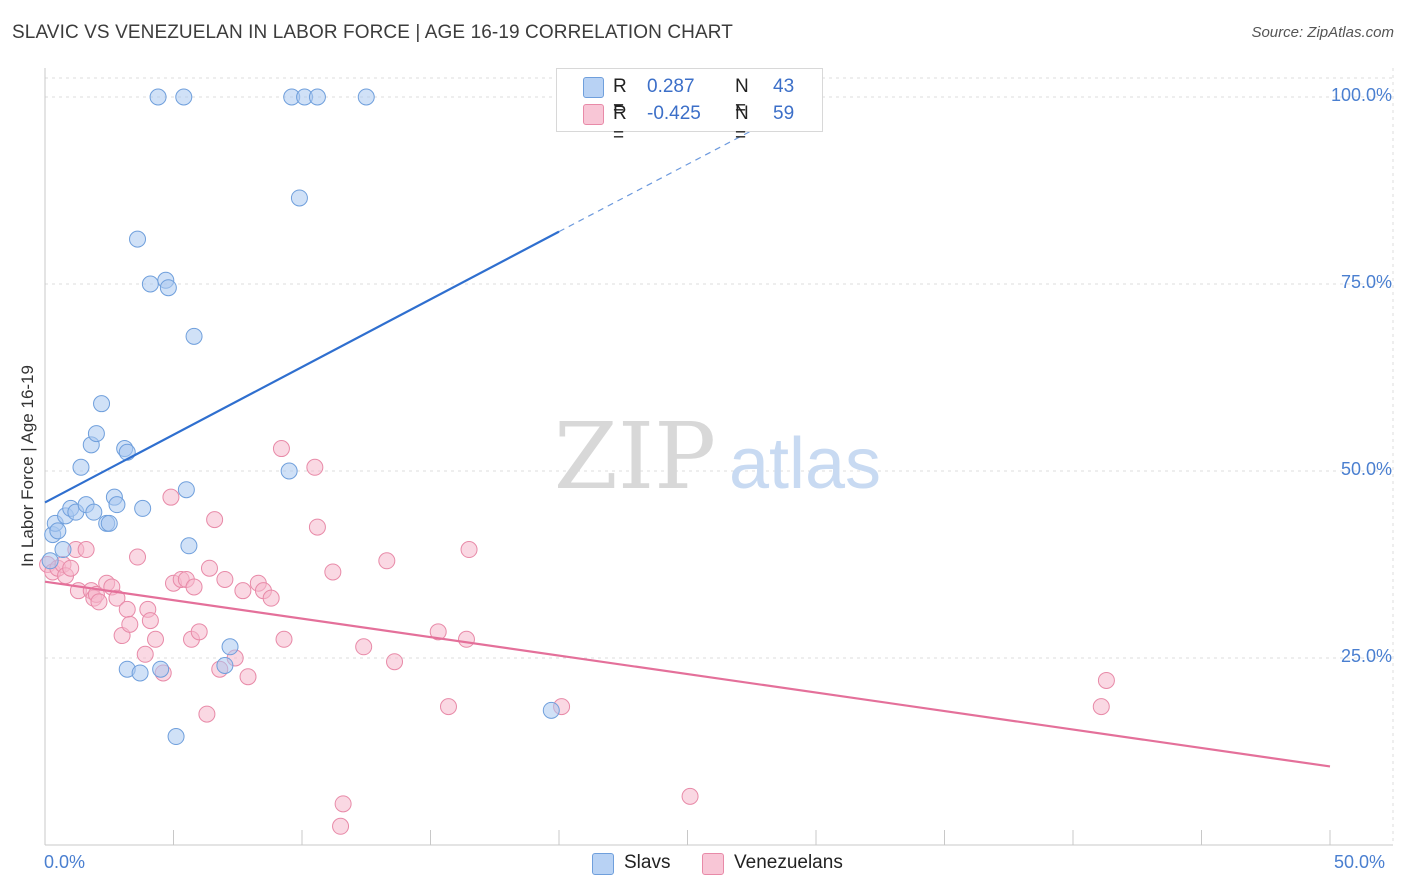 This screenshot has width=1406, height=892. Describe the element at coordinates (687, 164) in the screenshot. I see `slavs-trend-extension` at that location.